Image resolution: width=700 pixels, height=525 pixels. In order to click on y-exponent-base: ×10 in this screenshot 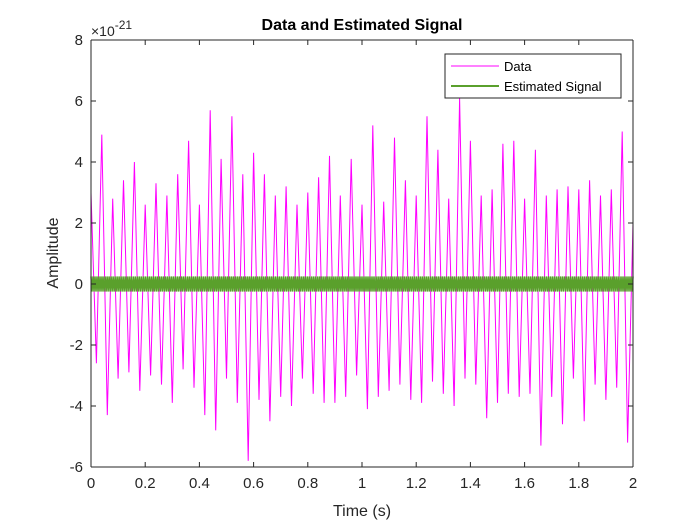, I will do `click(103, 31)`.